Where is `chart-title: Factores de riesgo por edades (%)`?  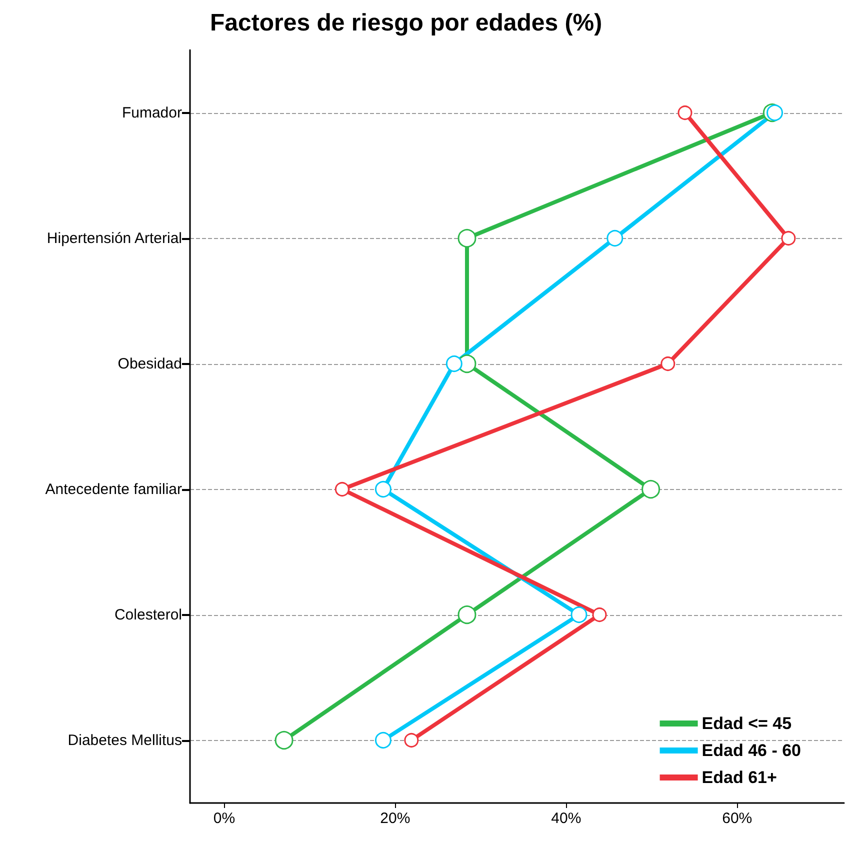
chart-title: Factores de riesgo por edades (%) is located at coordinates (406, 23).